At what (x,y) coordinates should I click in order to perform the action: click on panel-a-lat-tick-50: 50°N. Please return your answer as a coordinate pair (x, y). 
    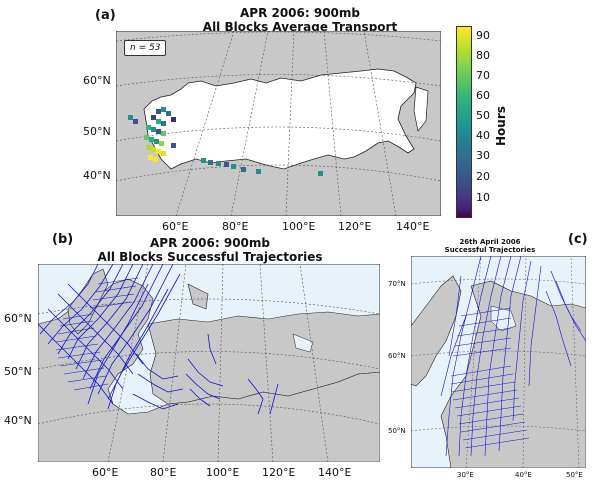
    Looking at the image, I should click on (97, 131).